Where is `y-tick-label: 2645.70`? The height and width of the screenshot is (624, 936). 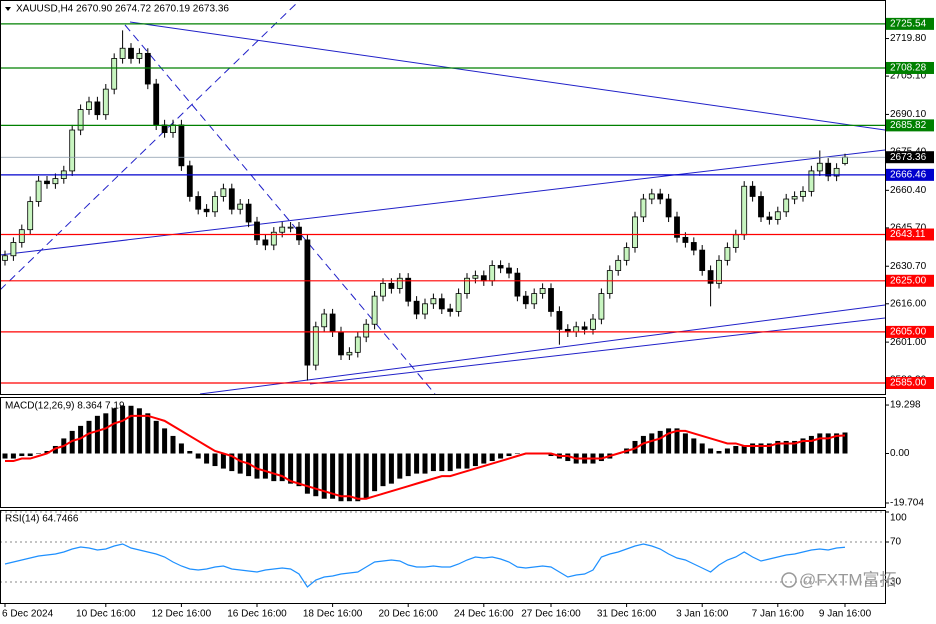 y-tick-label: 2645.70 is located at coordinates (908, 228).